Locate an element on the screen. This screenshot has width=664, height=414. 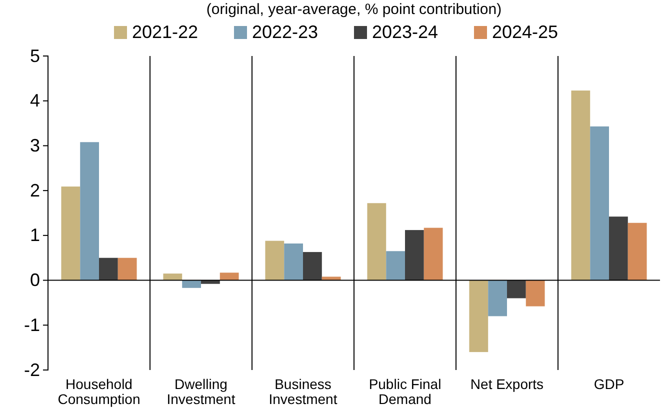
y-tick-label: -1 is located at coordinates (32, 324).